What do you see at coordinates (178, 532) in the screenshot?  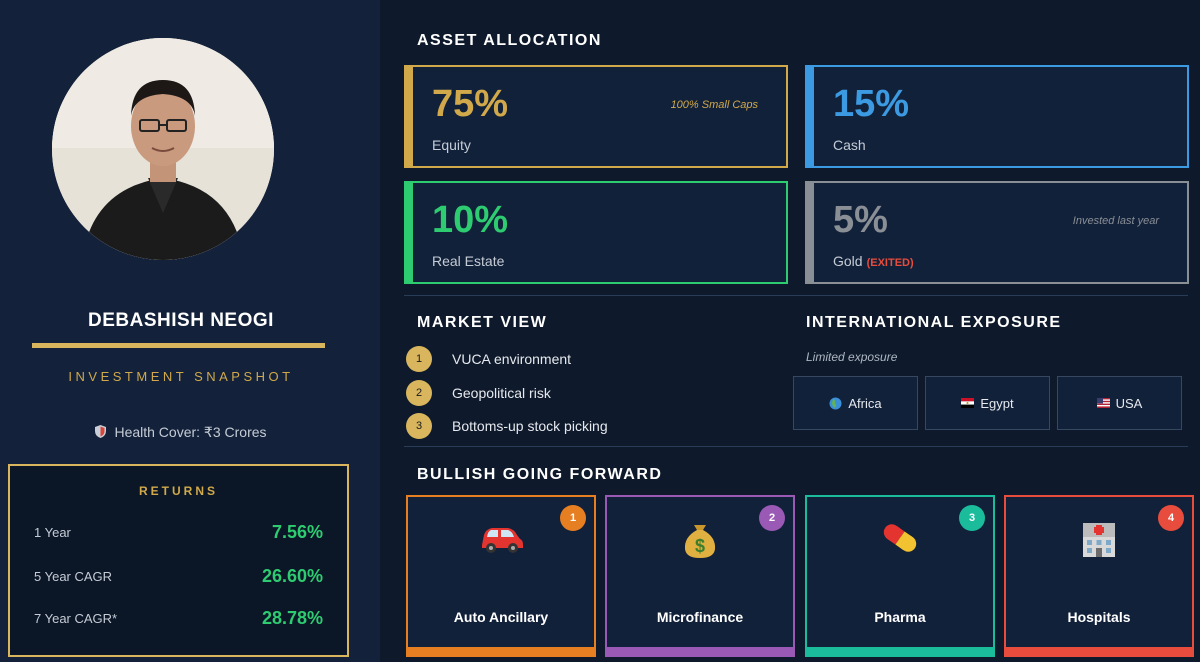 I see `return-row: 1 Year 7.56%` at bounding box center [178, 532].